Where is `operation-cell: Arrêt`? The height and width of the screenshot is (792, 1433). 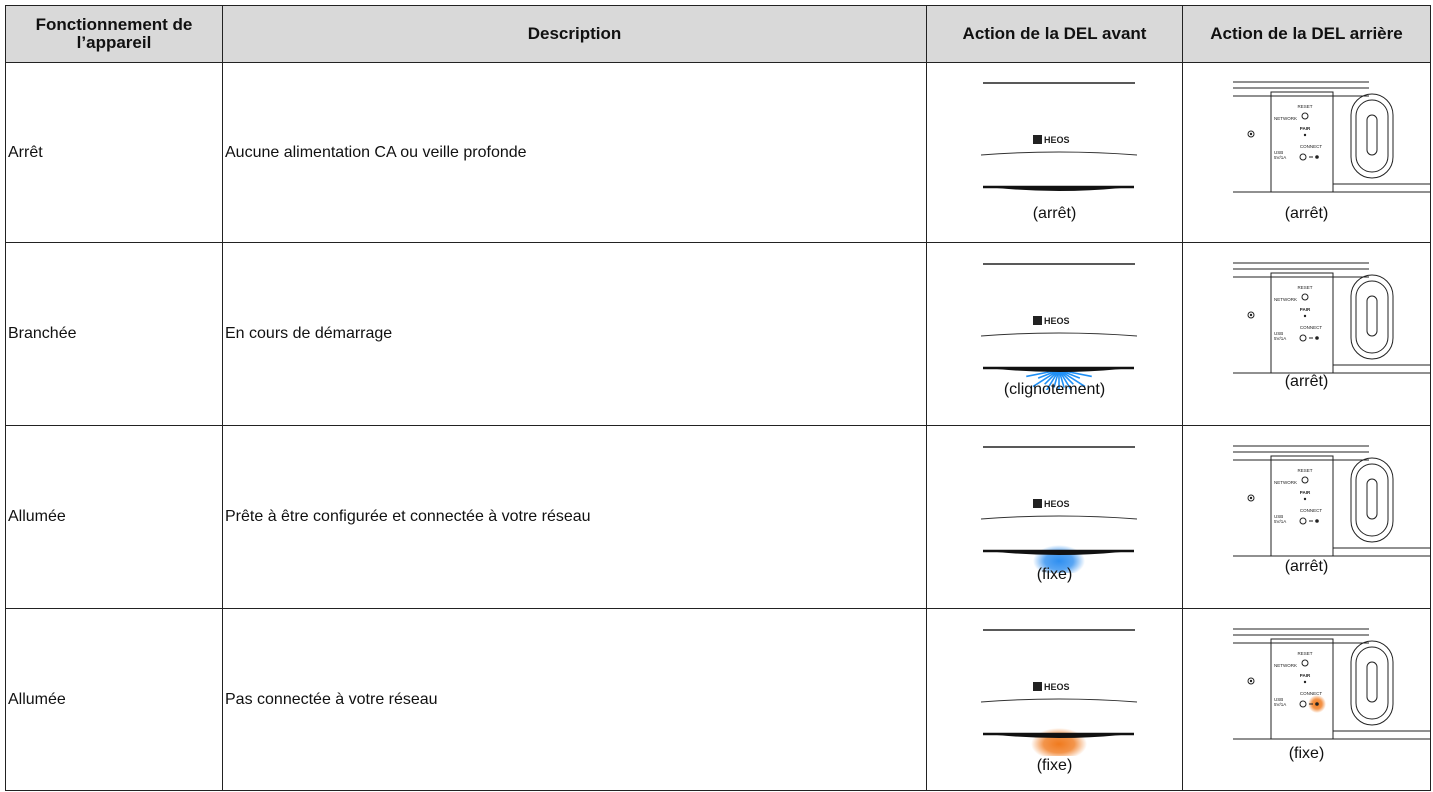
operation-cell: Arrêt is located at coordinates (114, 152).